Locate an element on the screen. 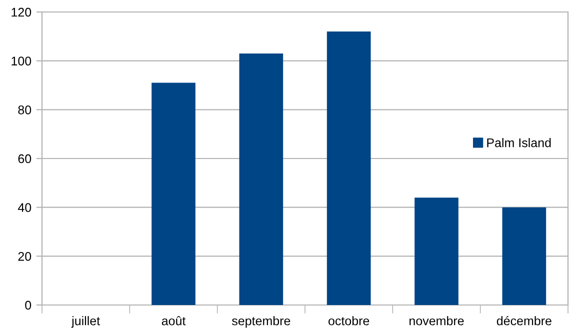  y-tick-label: 40 is located at coordinates (25, 207).